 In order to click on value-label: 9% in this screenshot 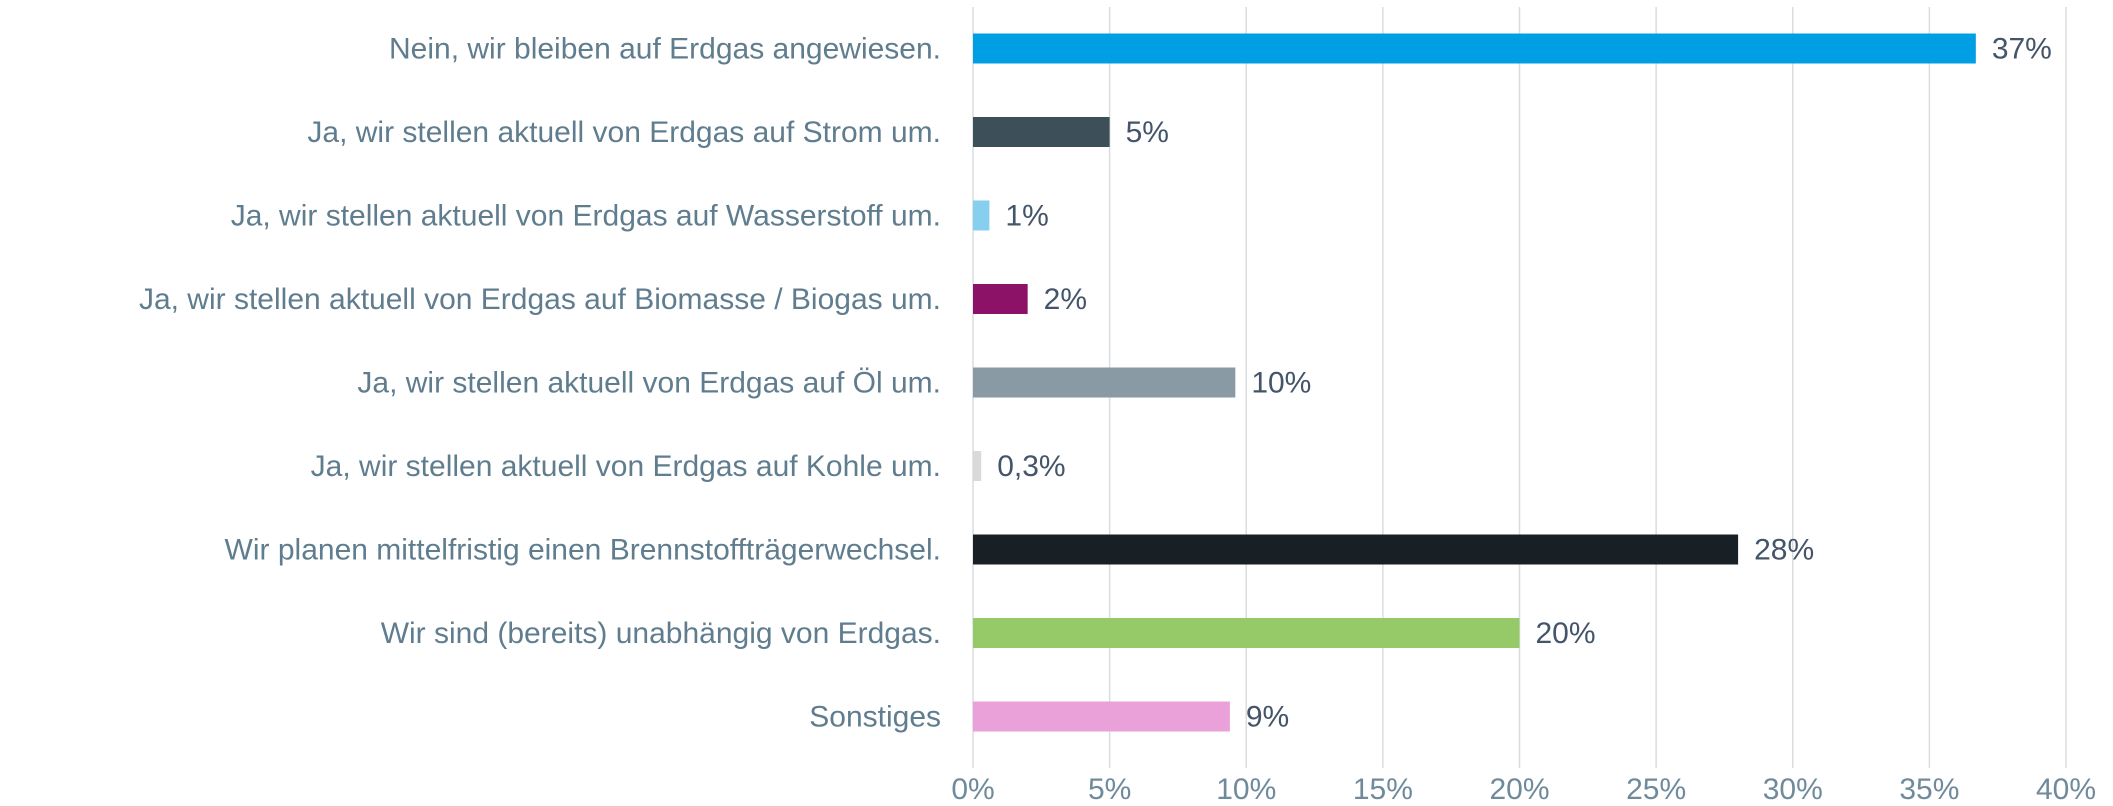, I will do `click(1267, 716)`.